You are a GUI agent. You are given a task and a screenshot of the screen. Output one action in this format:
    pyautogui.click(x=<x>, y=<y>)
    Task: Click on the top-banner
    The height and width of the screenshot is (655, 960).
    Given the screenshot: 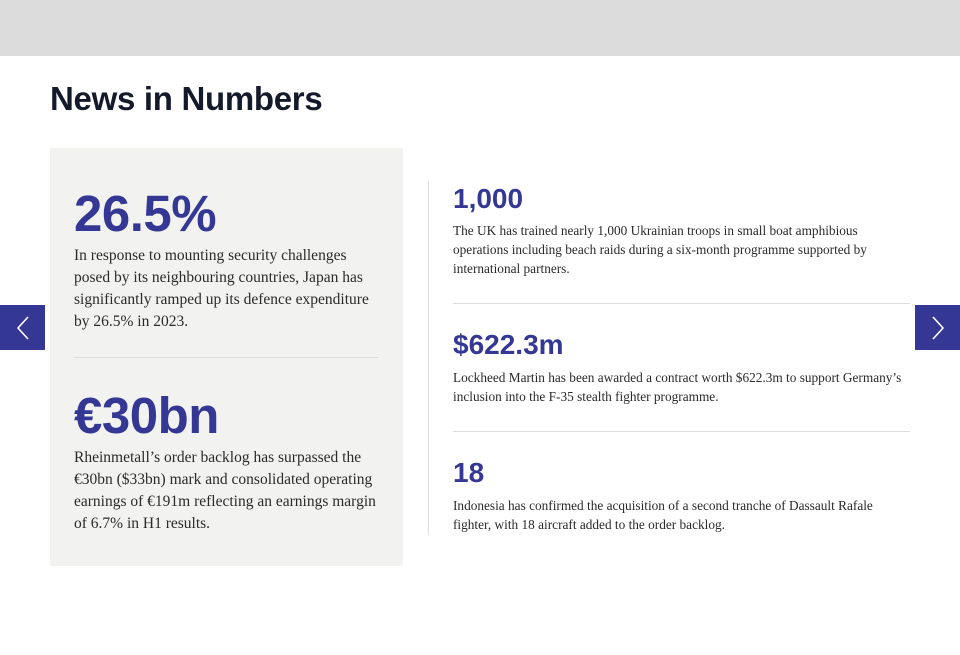 What is the action you would take?
    pyautogui.click(x=480, y=28)
    